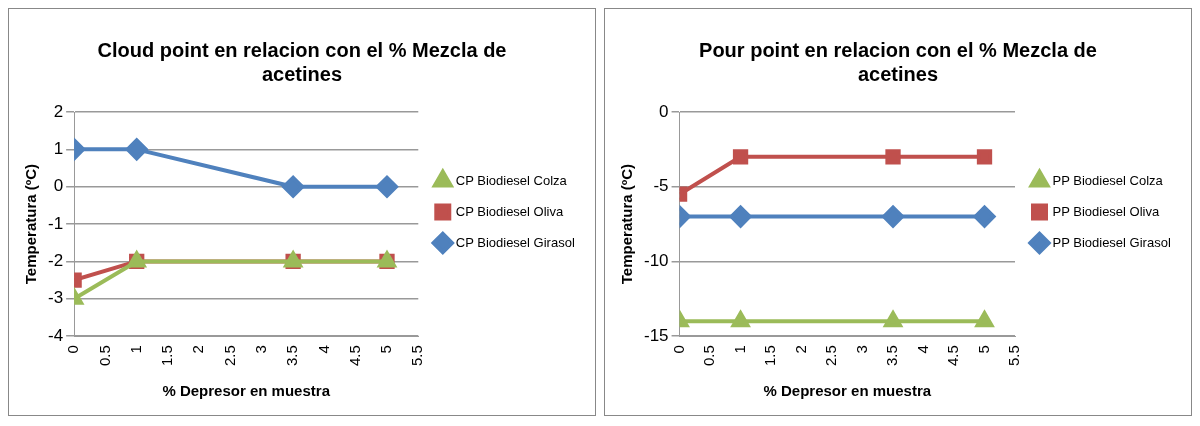 Image resolution: width=1200 pixels, height=426 pixels. Describe the element at coordinates (55, 223) in the screenshot. I see `y-tick-label: -1` at that location.